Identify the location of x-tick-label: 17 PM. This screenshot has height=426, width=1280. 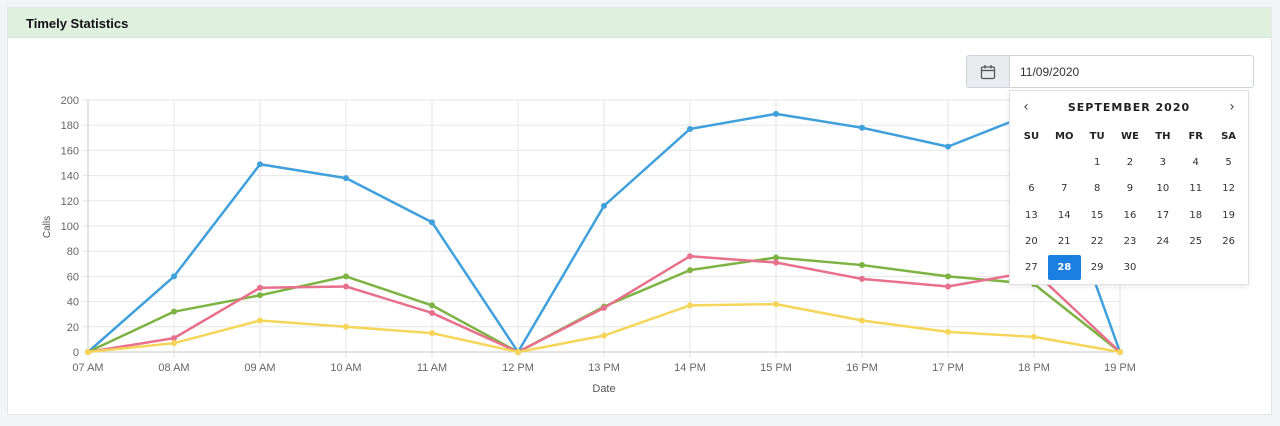
(948, 368).